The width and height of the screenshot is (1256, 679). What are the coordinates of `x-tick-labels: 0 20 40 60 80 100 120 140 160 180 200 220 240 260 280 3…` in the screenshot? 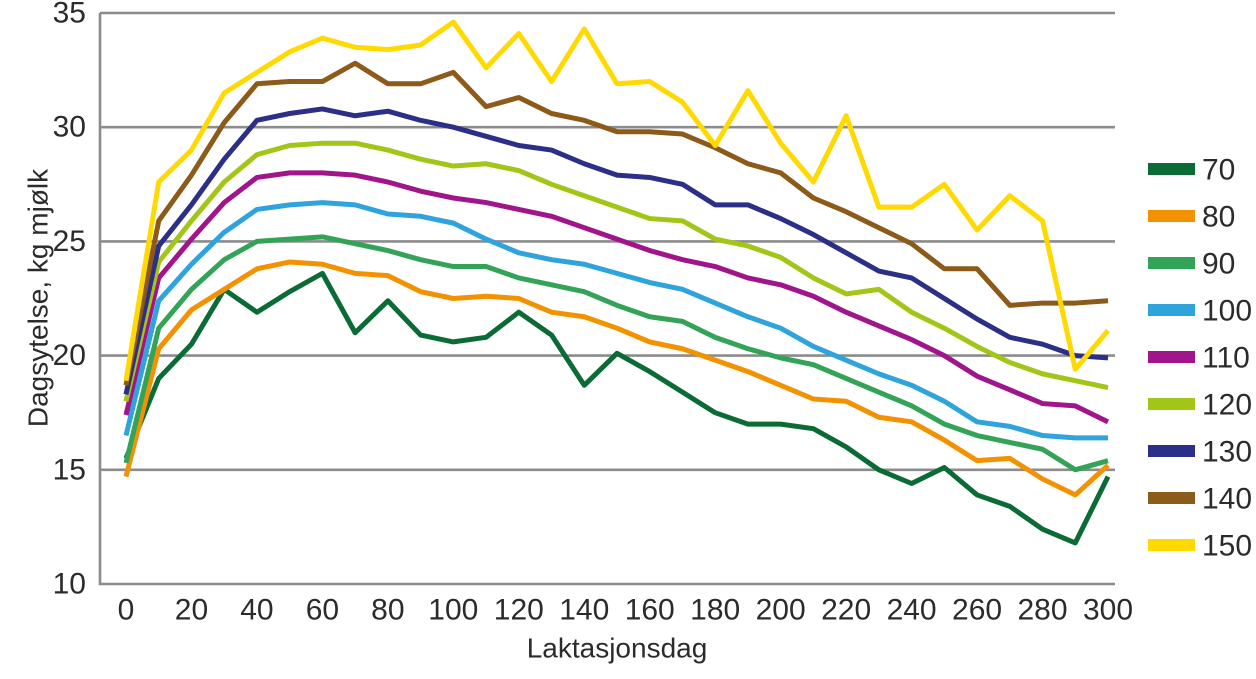 It's located at (625, 610).